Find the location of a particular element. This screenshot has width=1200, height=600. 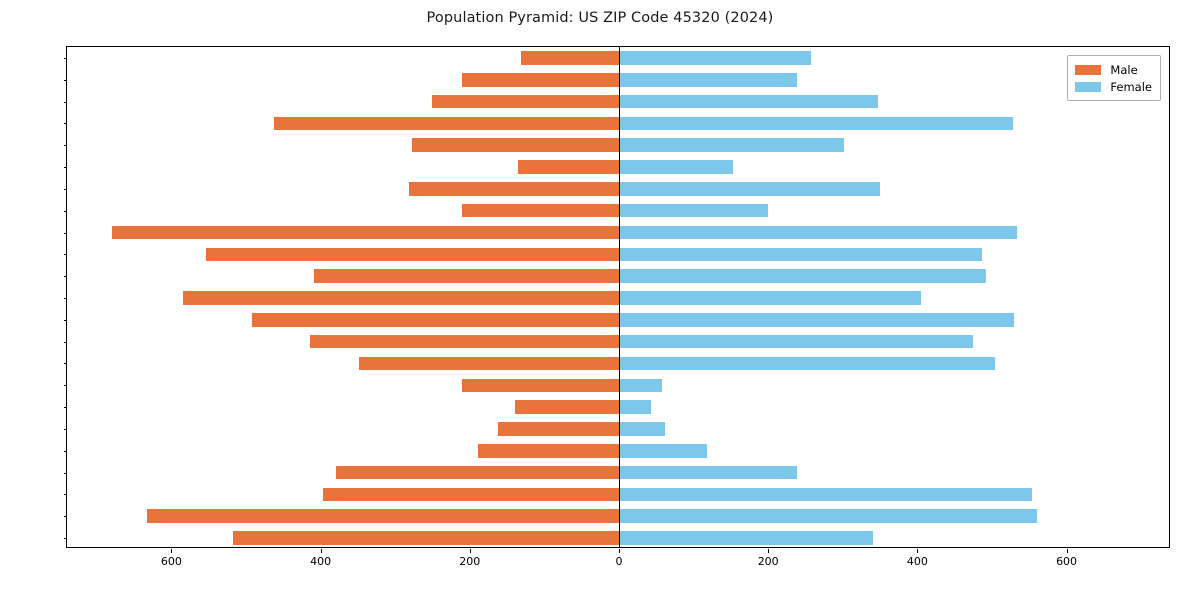

legend-entry-male: Male is located at coordinates (1113, 69).